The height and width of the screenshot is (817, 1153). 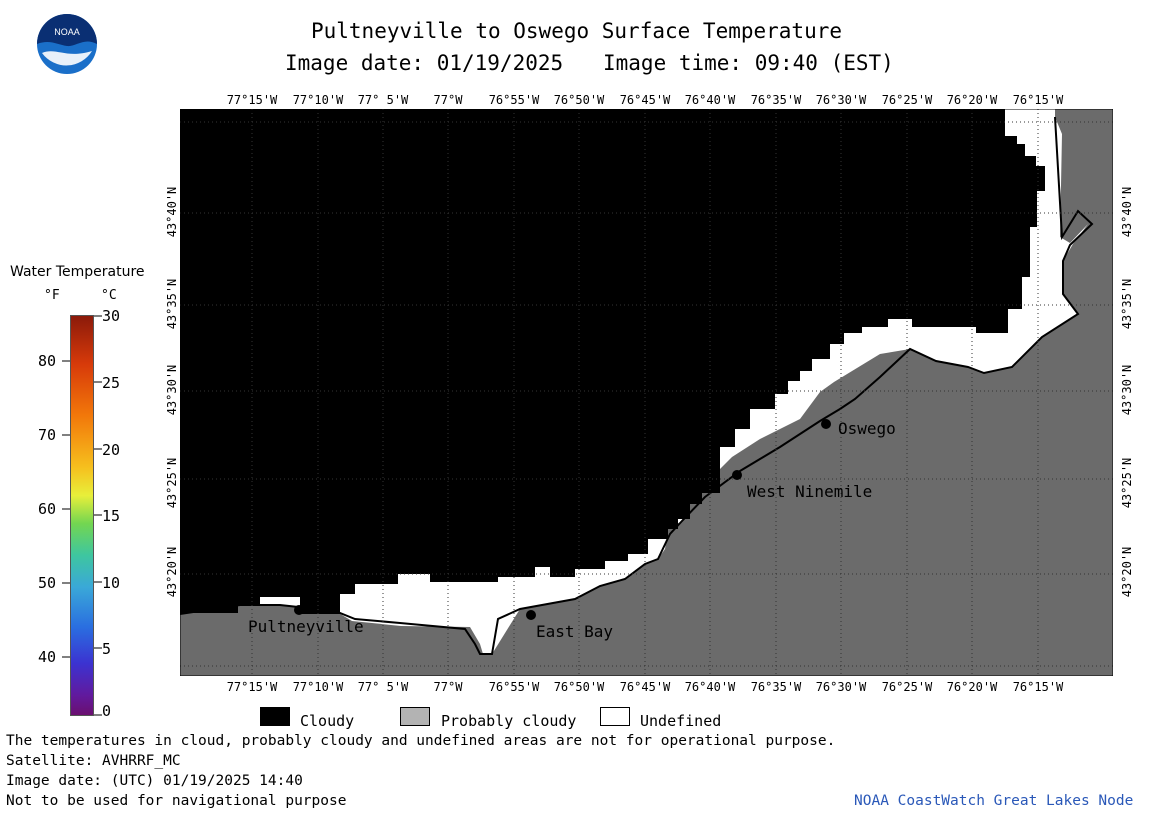 I want to click on noaa-logo: NOAA, so click(x=67, y=44).